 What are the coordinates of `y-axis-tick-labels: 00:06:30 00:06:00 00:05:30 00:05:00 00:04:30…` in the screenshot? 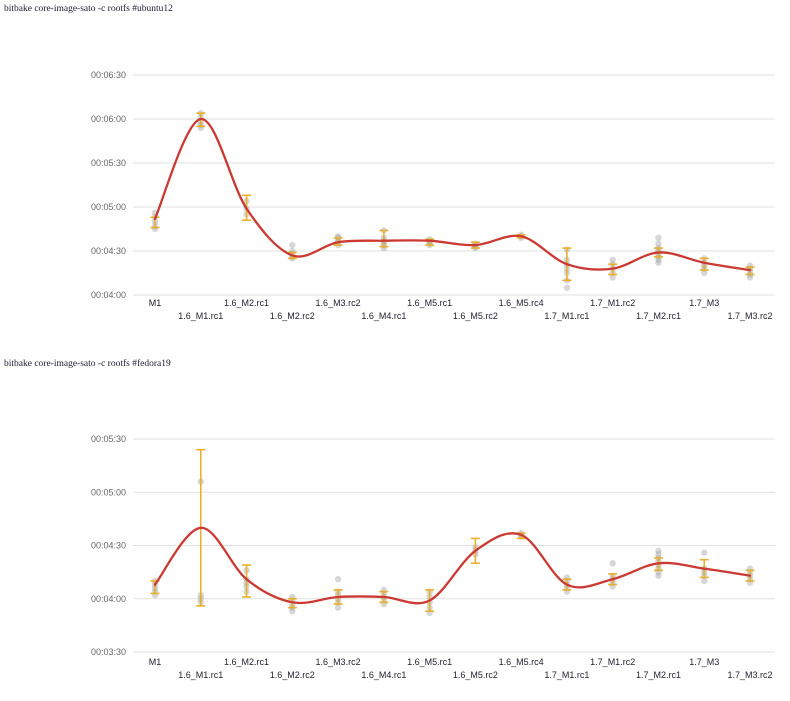 It's located at (108, 185).